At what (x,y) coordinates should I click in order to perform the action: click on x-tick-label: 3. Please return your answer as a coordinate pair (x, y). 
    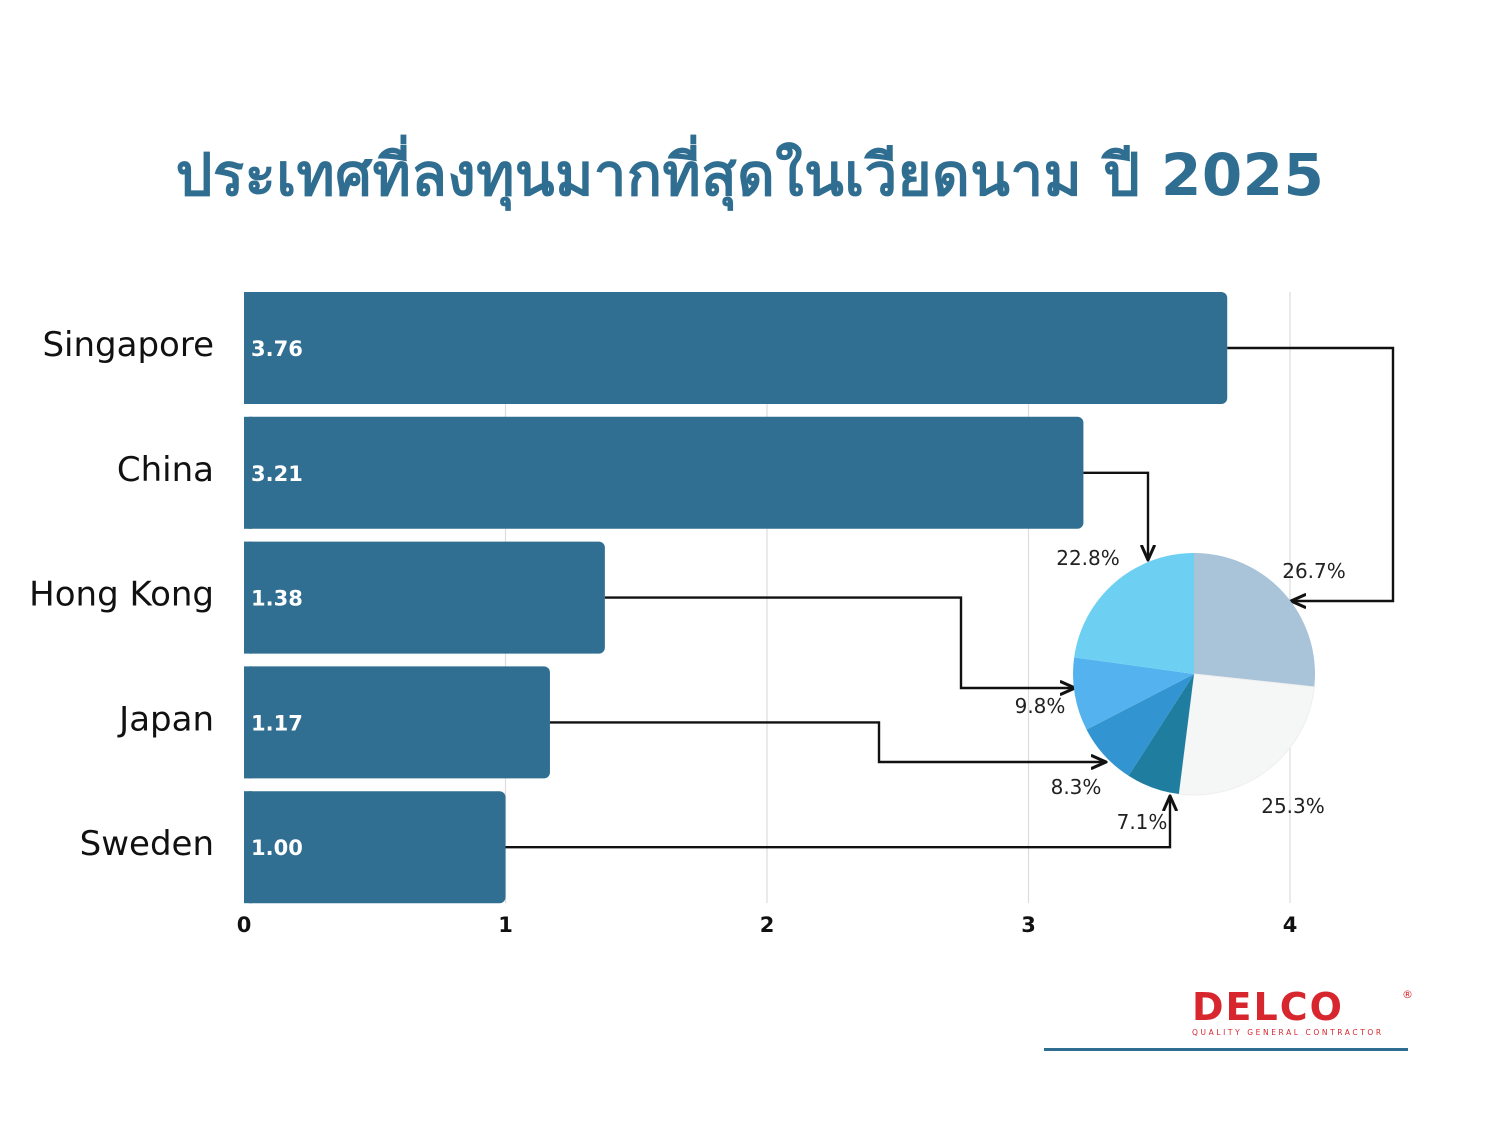
    Looking at the image, I should click on (1028, 925).